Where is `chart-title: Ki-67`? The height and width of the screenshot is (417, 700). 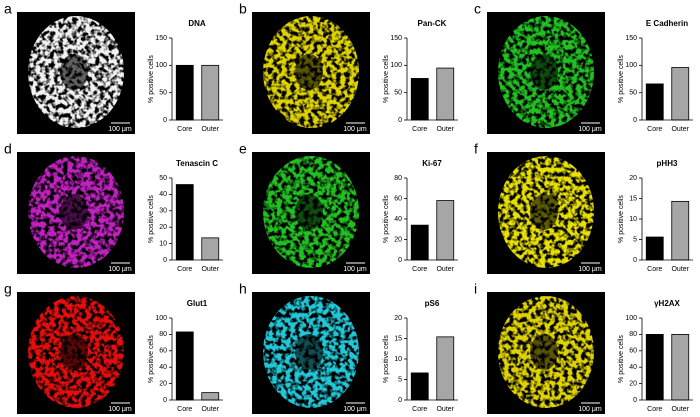
chart-title: Ki-67 is located at coordinates (432, 163).